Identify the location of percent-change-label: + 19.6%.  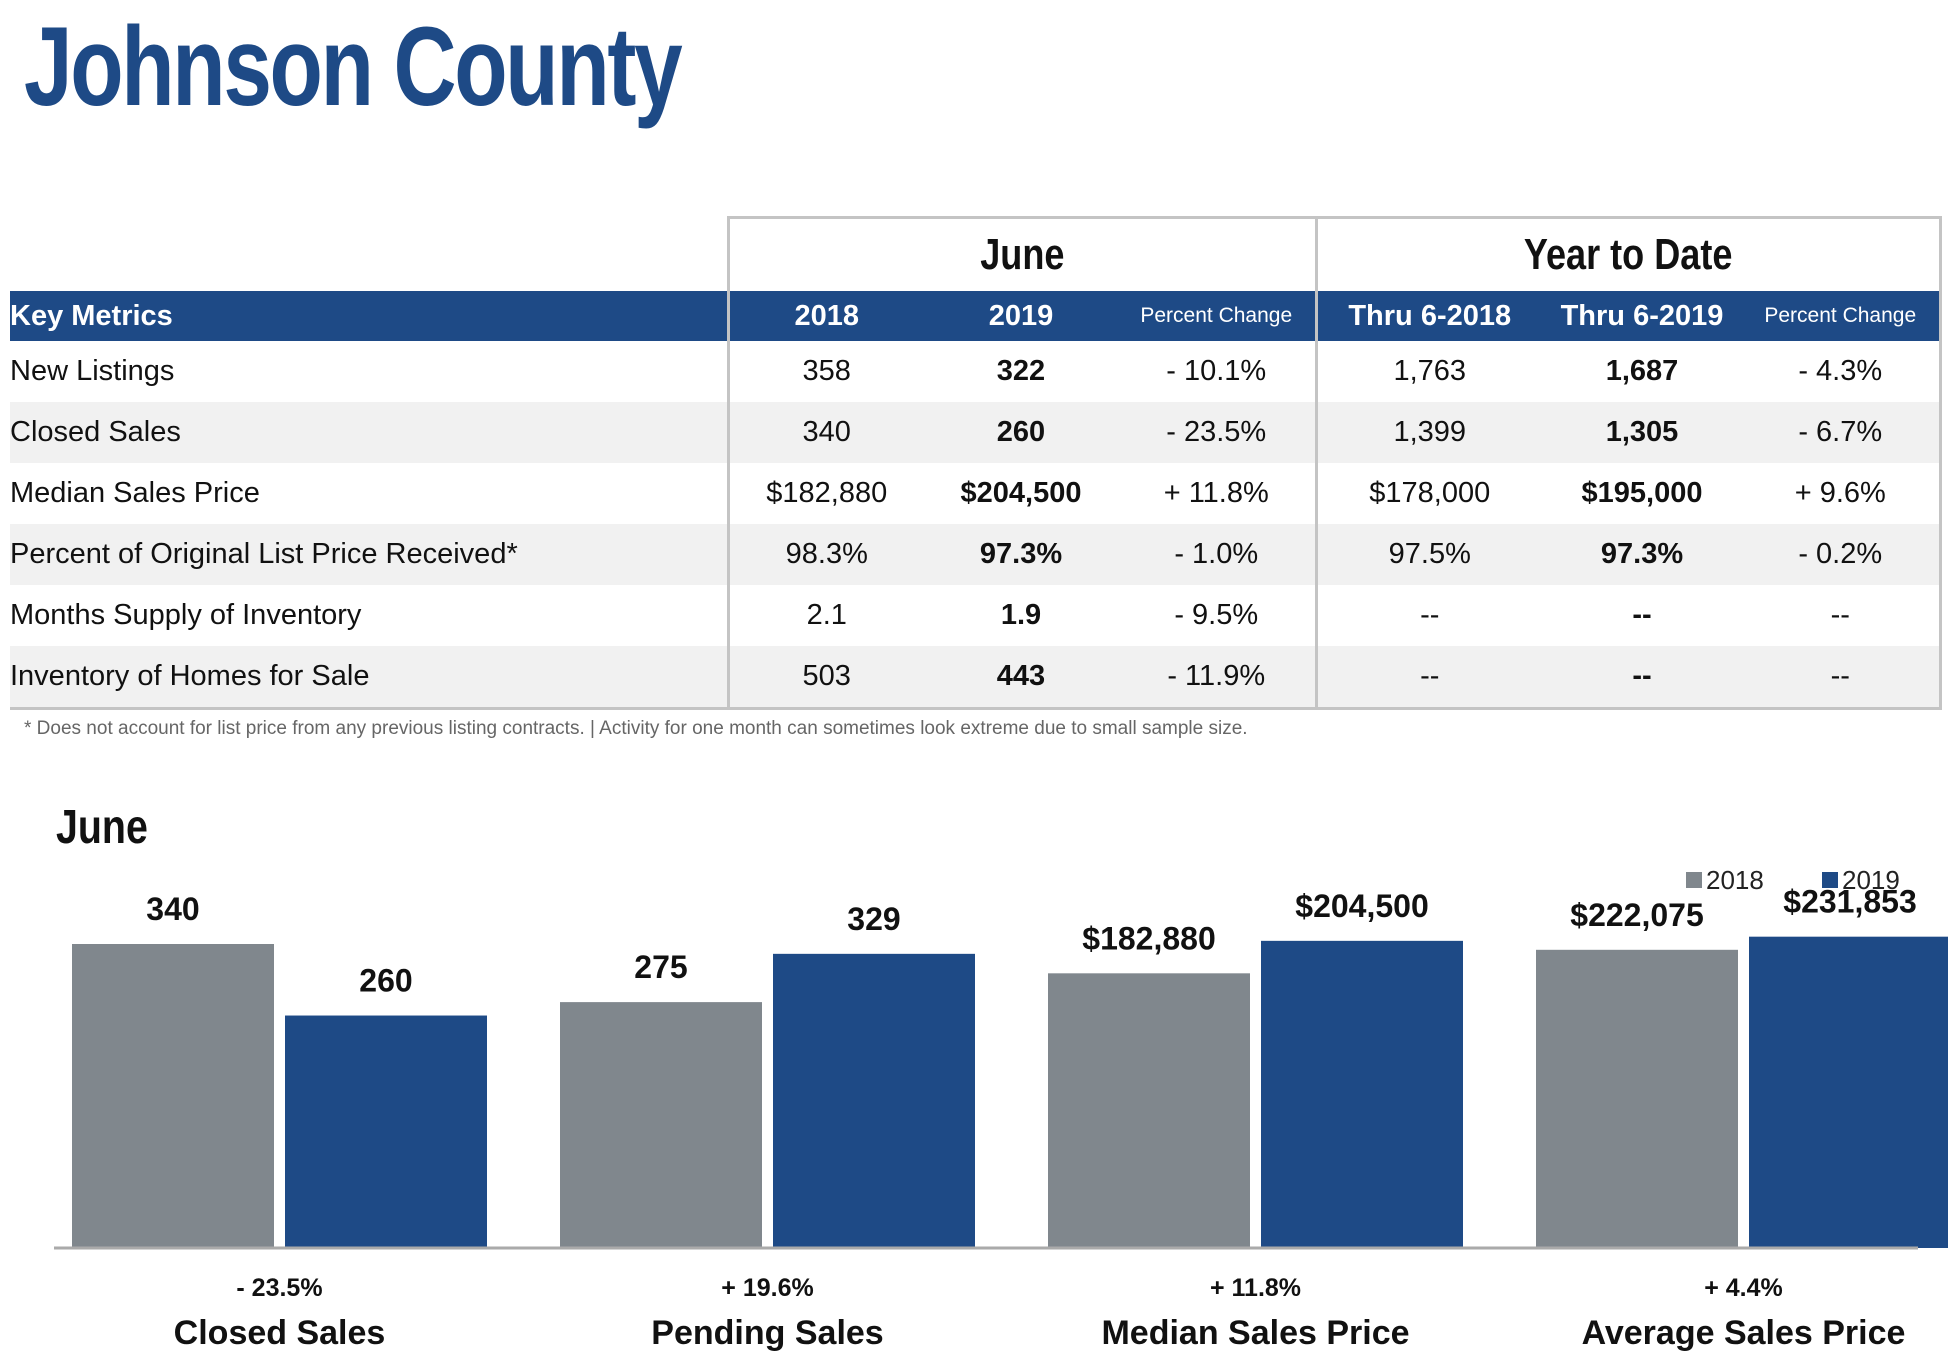
(767, 1288).